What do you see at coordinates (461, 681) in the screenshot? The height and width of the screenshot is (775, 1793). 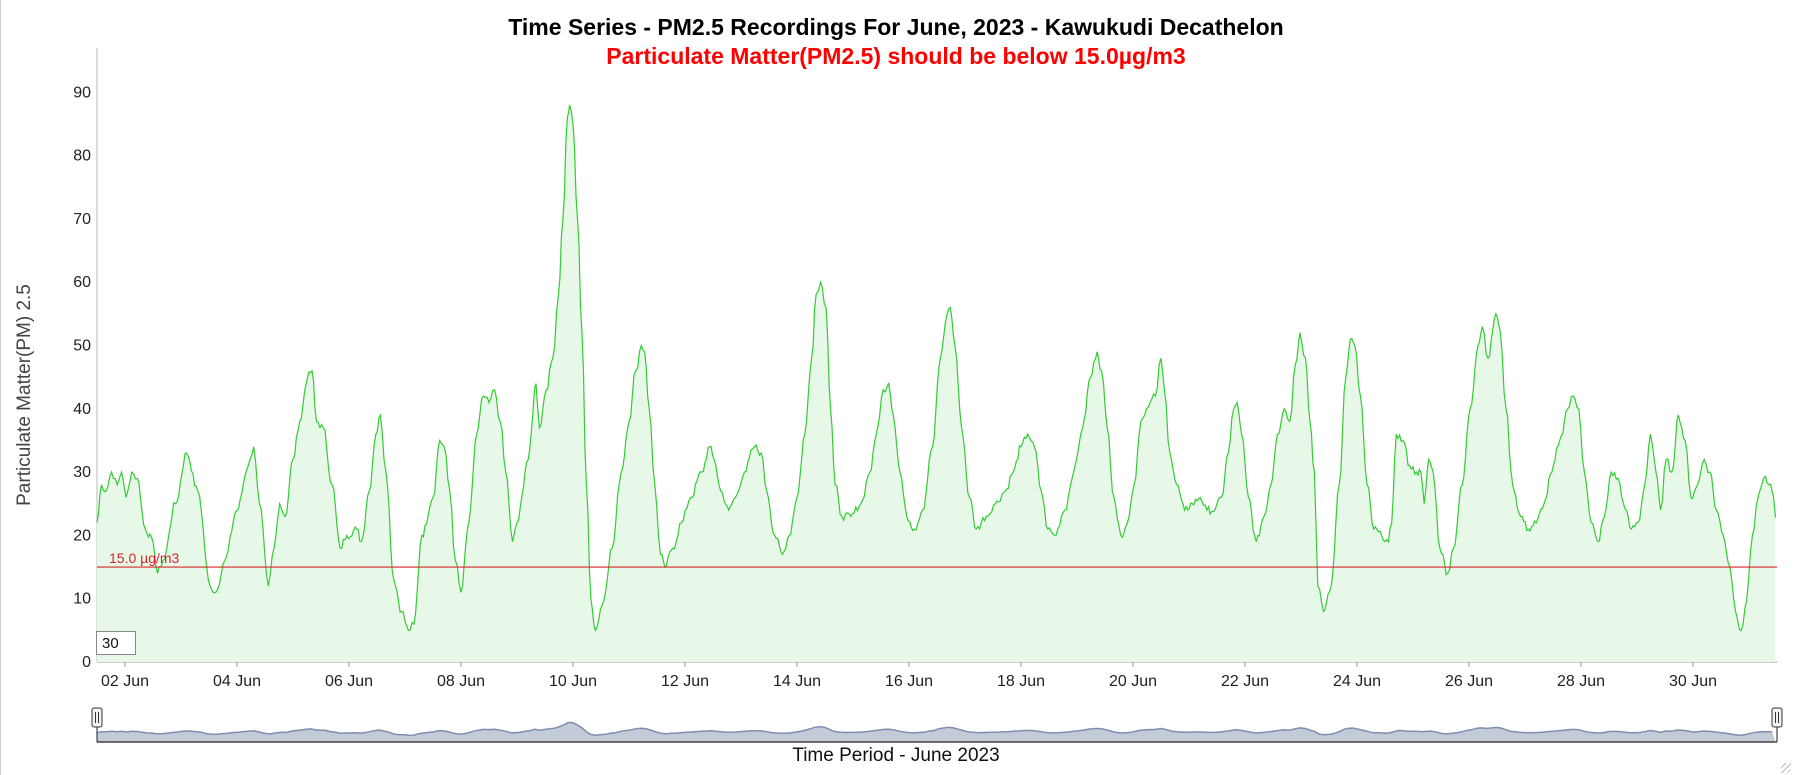 I see `x-tick-label: 08 Jun` at bounding box center [461, 681].